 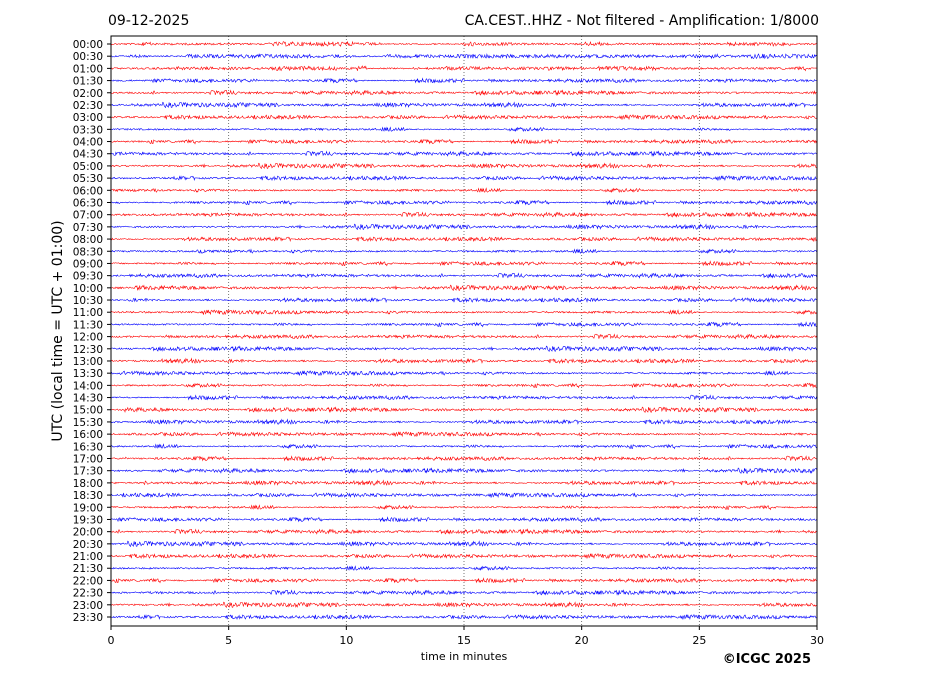 What do you see at coordinates (88, 191) in the screenshot?
I see `y-tick-label: 06:00` at bounding box center [88, 191].